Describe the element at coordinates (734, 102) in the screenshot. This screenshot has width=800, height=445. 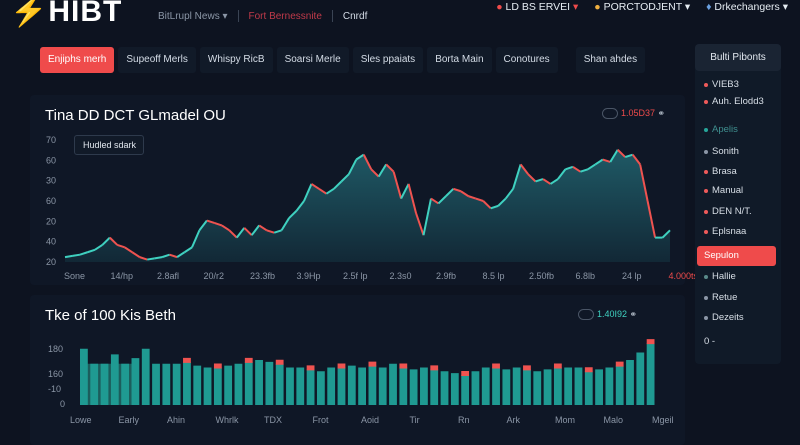
I see `sidebar-item: Auh. Elodd3` at that location.